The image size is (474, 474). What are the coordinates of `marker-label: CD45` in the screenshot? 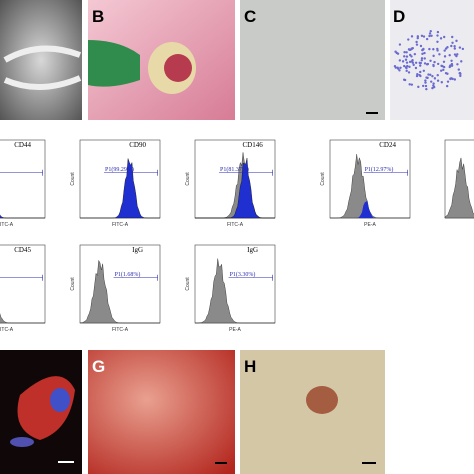 It's located at (22, 250).